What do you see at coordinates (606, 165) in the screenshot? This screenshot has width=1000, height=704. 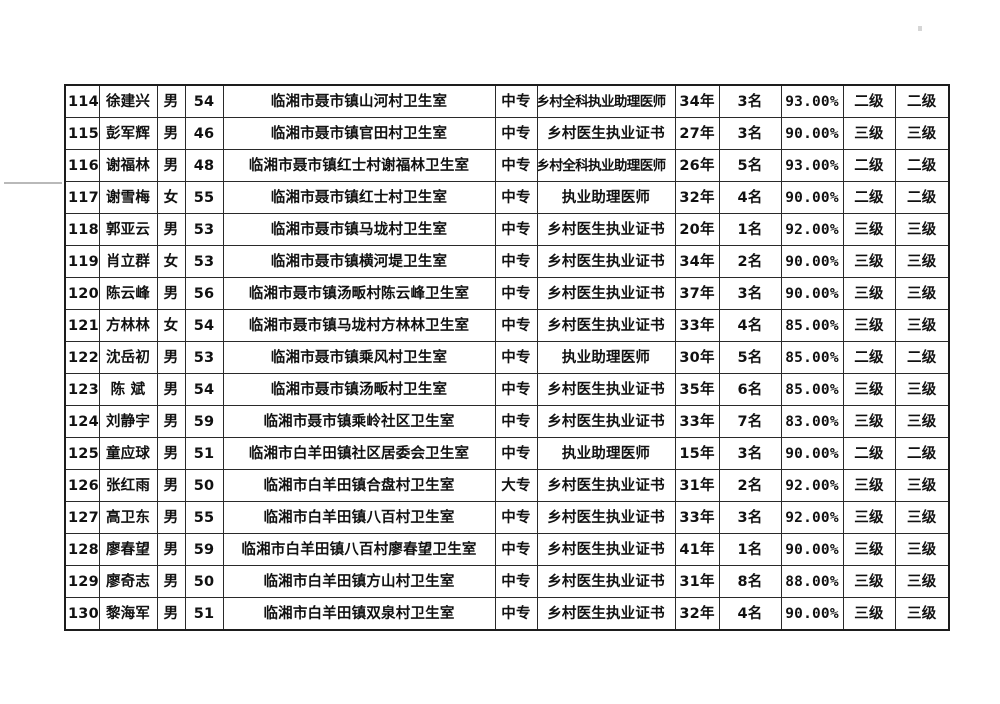 I see `cell-certificate: 乡村全科执业助理医师` at bounding box center [606, 165].